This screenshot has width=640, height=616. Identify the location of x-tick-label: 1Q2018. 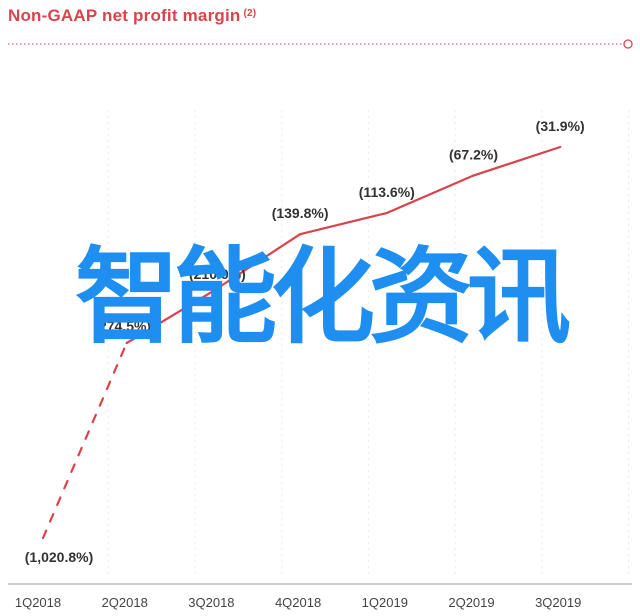
(38, 602).